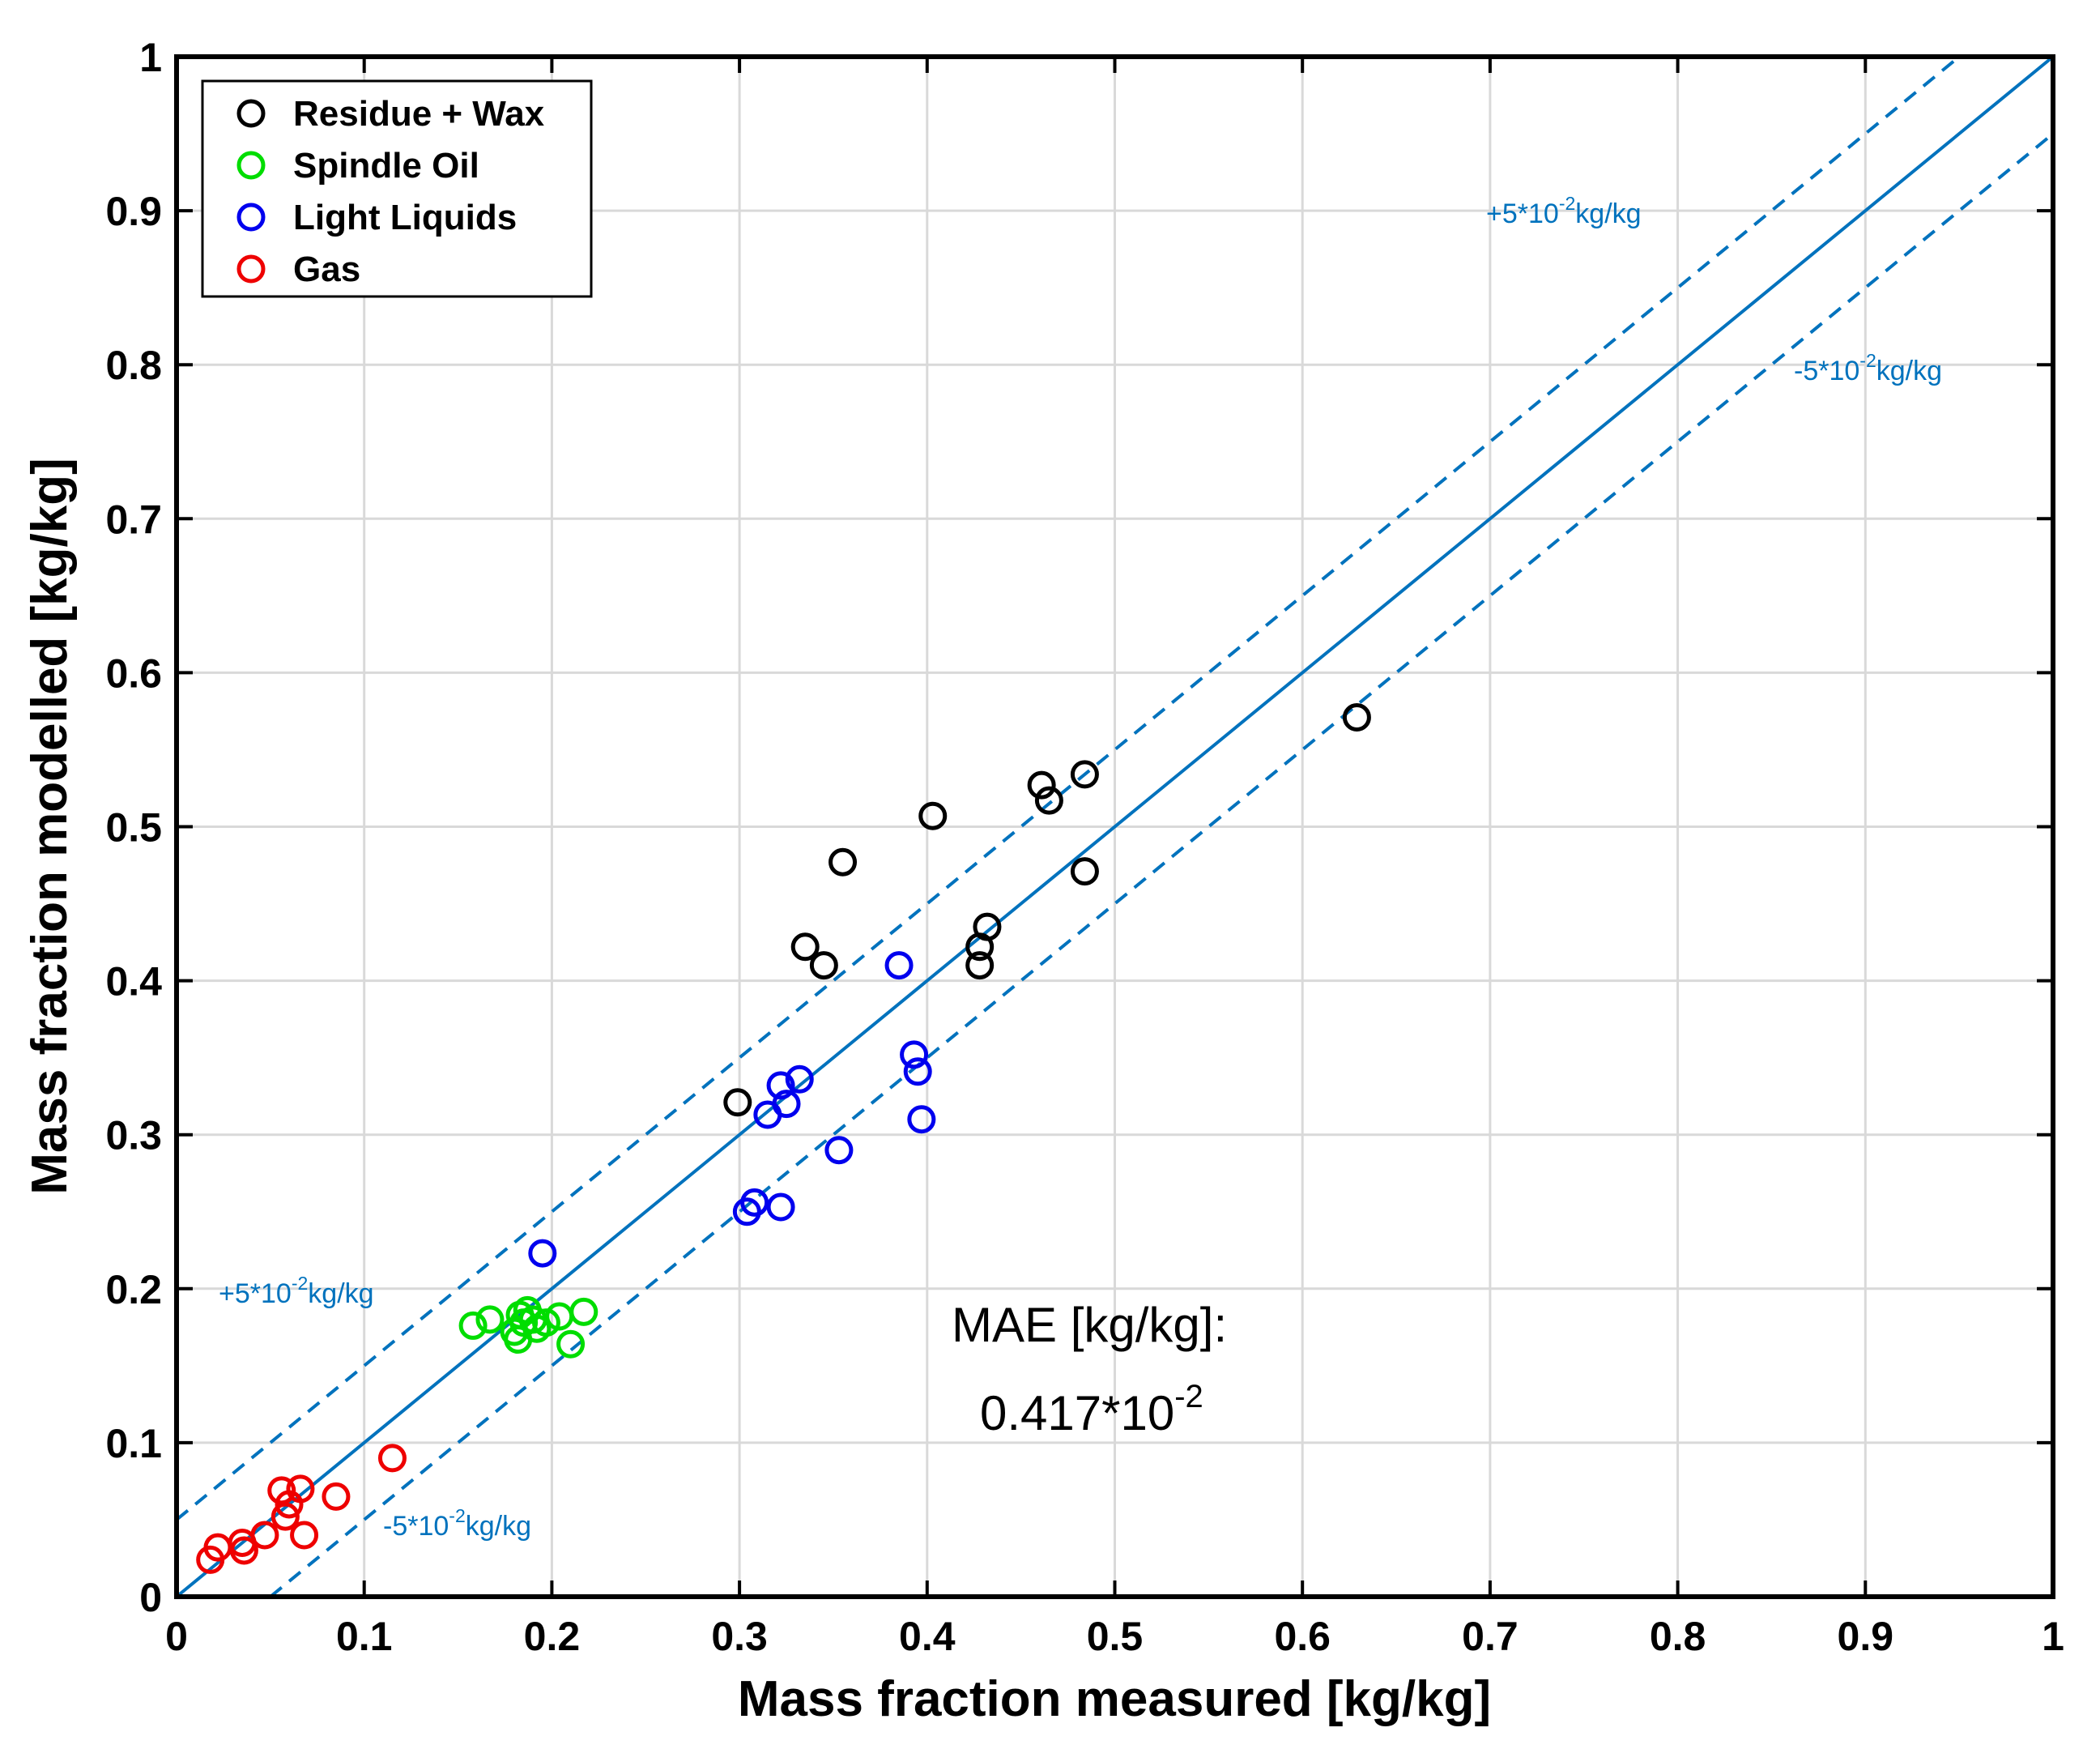  I want to click on x-tick-label: 0, so click(176, 1637).